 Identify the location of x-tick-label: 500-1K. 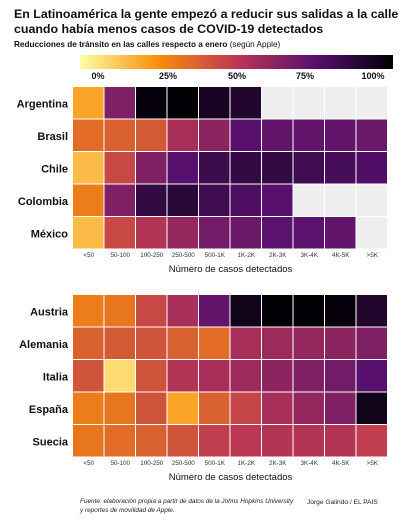
(215, 463).